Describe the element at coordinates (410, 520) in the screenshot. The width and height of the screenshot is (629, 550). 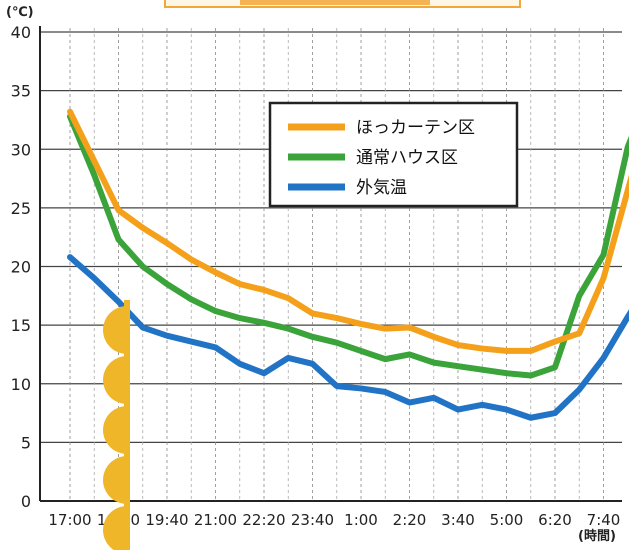
I see `x-tick-label: 2:20` at that location.